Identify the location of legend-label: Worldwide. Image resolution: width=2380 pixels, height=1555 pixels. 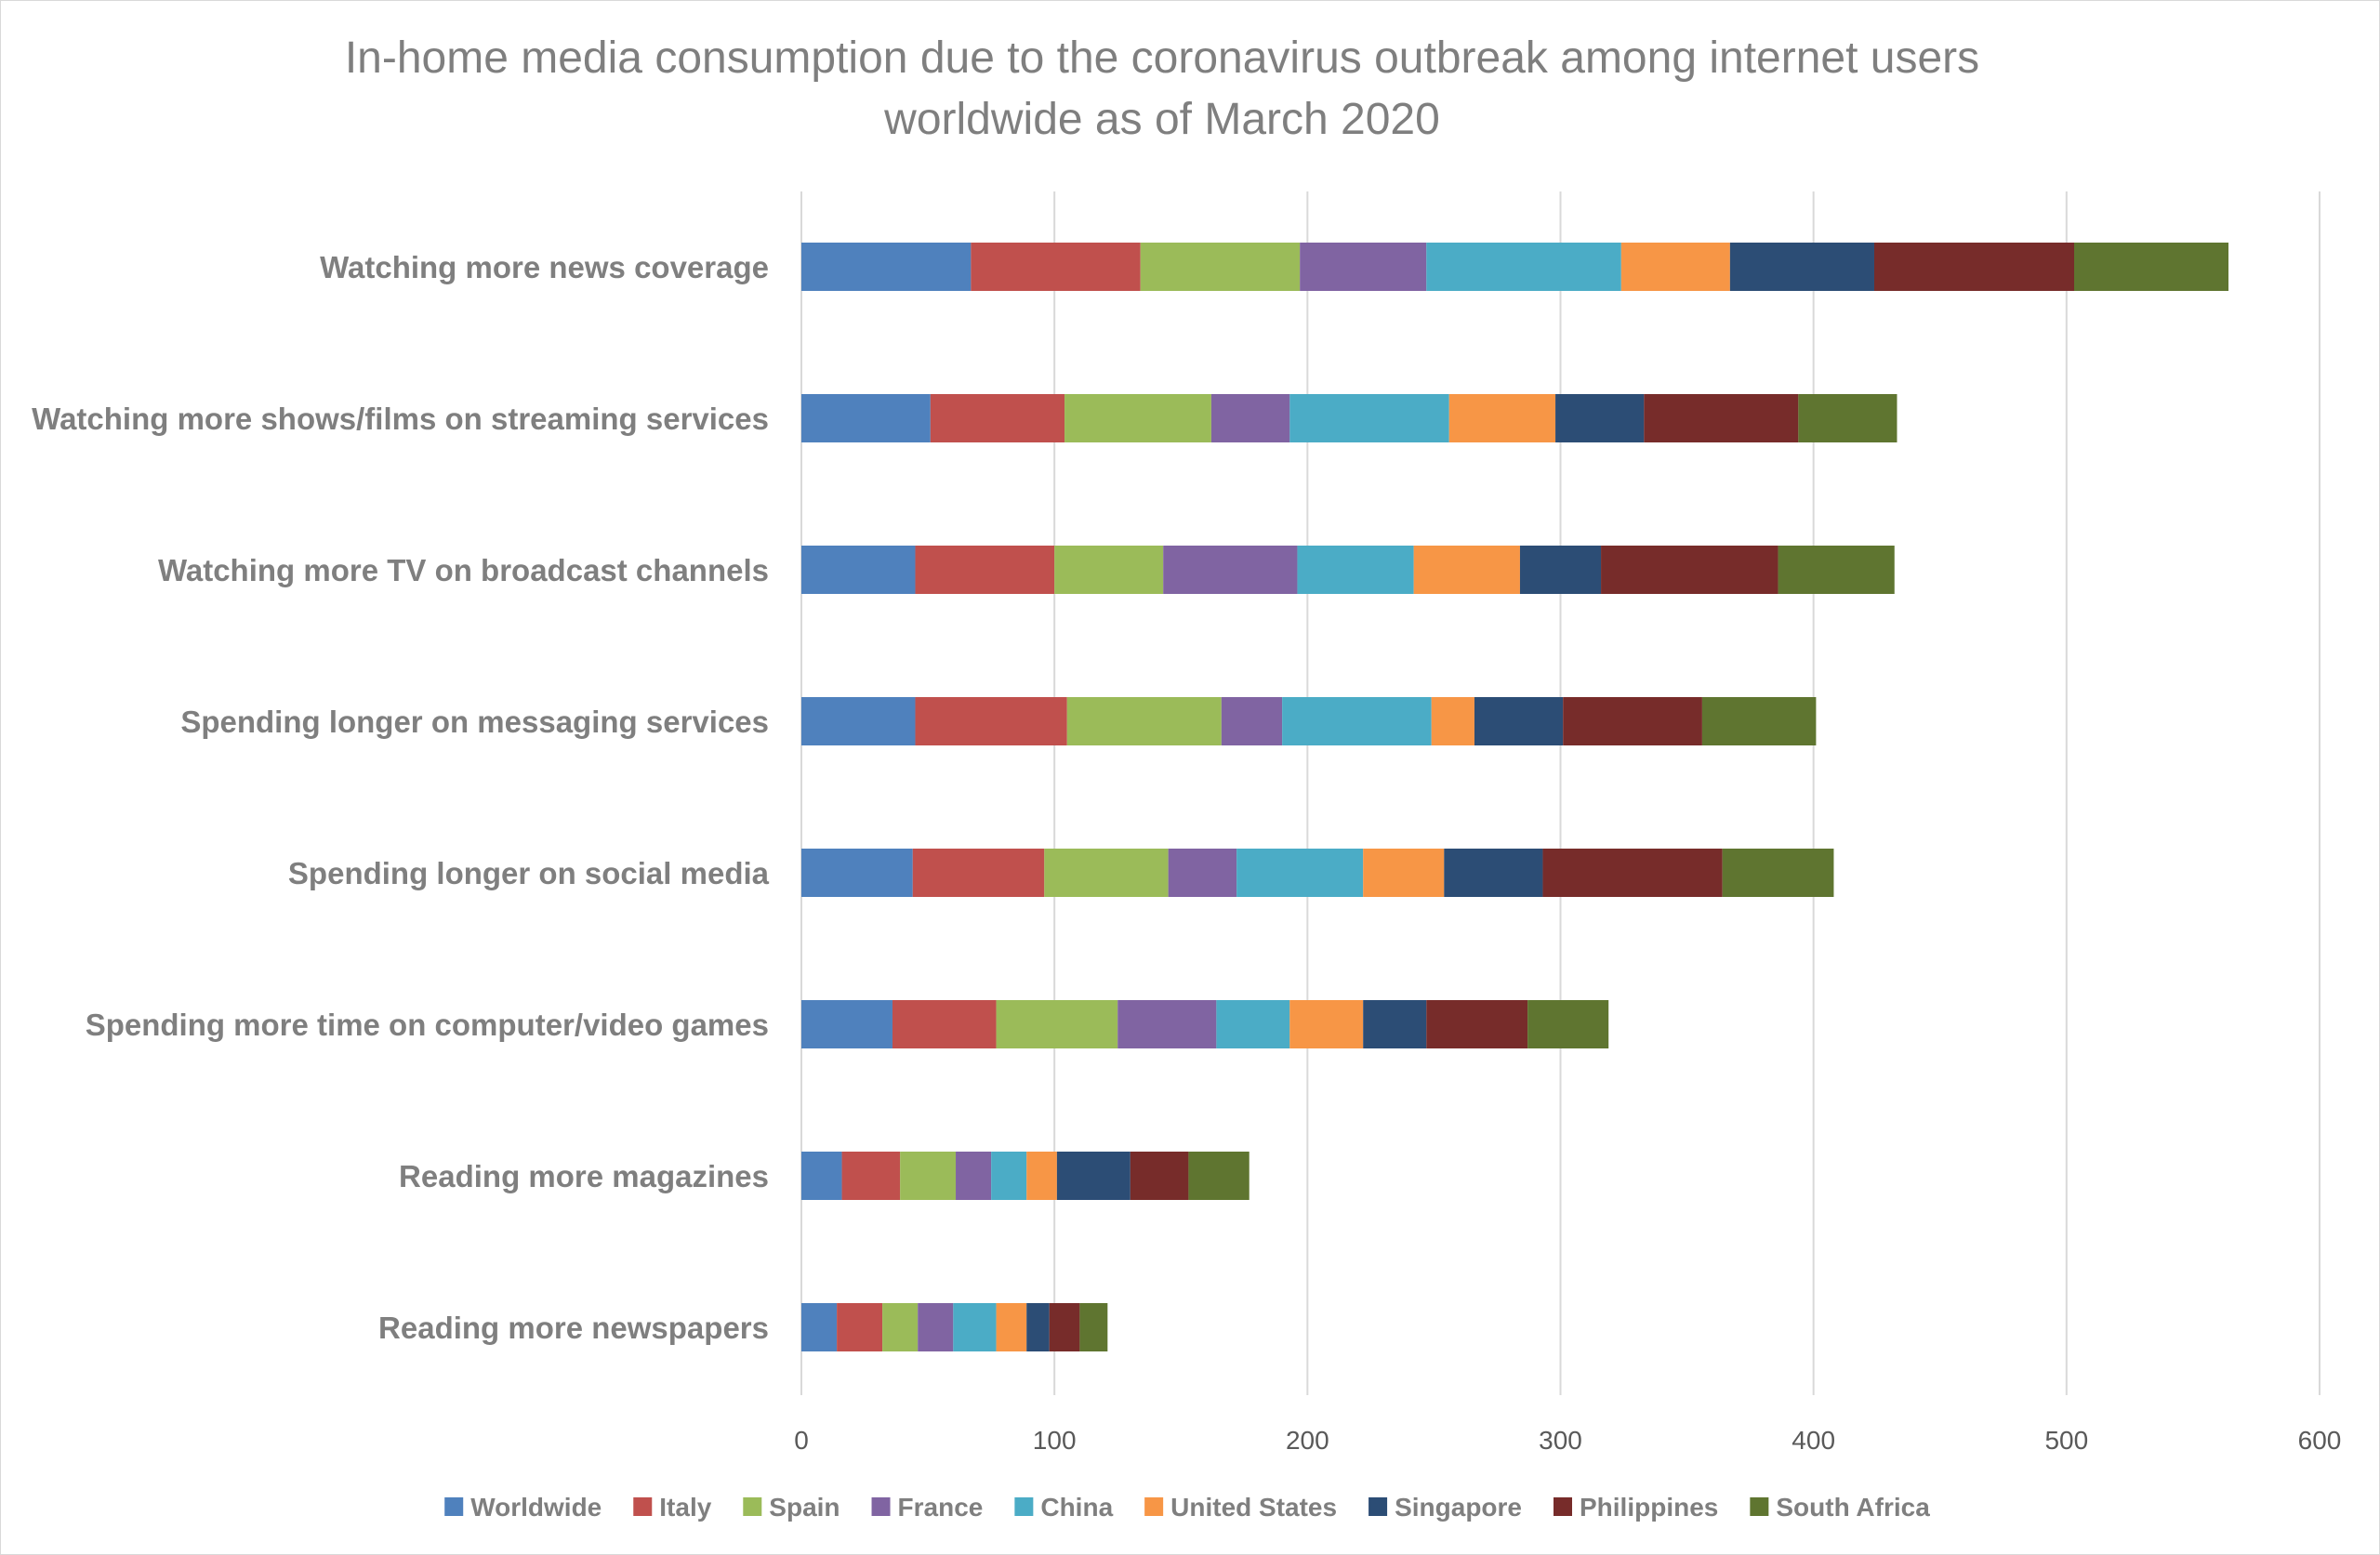
(536, 1507).